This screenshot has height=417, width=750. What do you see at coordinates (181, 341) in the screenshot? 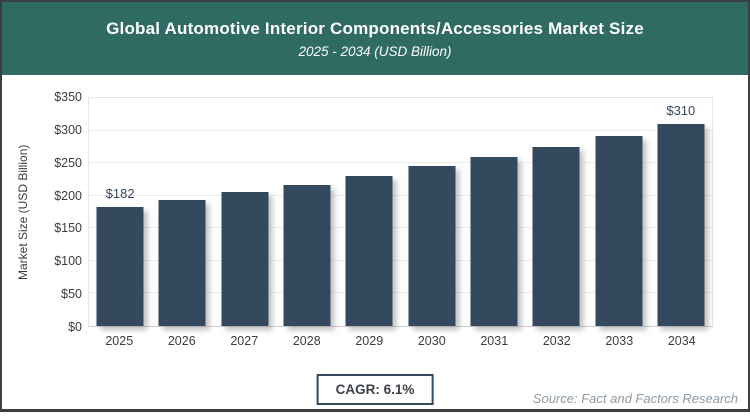
I see `x-tick-label: 2026` at bounding box center [181, 341].